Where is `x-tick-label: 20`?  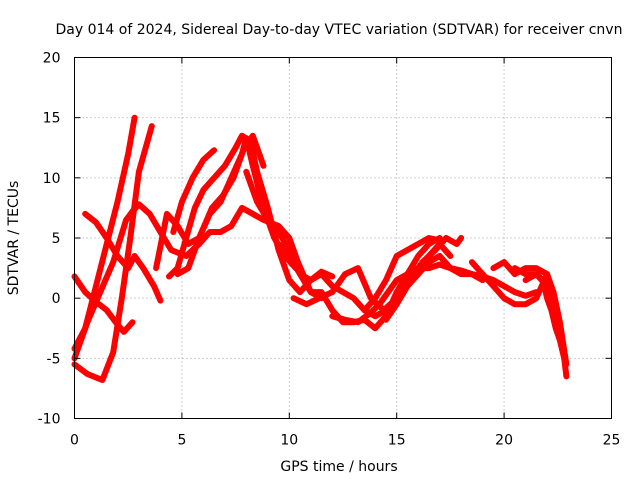 x-tick-label: 20 is located at coordinates (504, 441).